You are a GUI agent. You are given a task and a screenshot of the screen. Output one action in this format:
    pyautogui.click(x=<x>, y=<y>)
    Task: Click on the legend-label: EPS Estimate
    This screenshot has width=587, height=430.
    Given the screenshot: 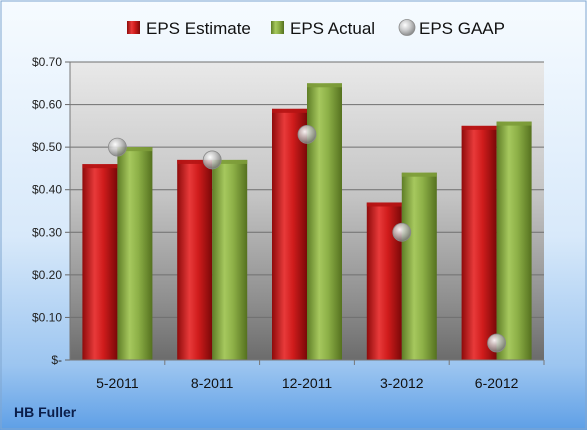 What is the action you would take?
    pyautogui.click(x=198, y=28)
    